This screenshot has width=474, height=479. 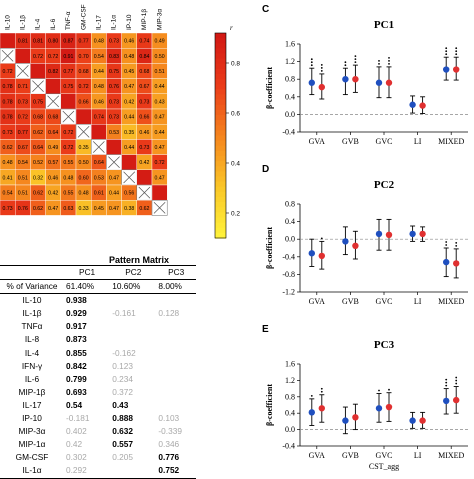 What do you see at coordinates (384, 301) in the screenshot?
I see `x-tick-label: GVC` at bounding box center [384, 301].